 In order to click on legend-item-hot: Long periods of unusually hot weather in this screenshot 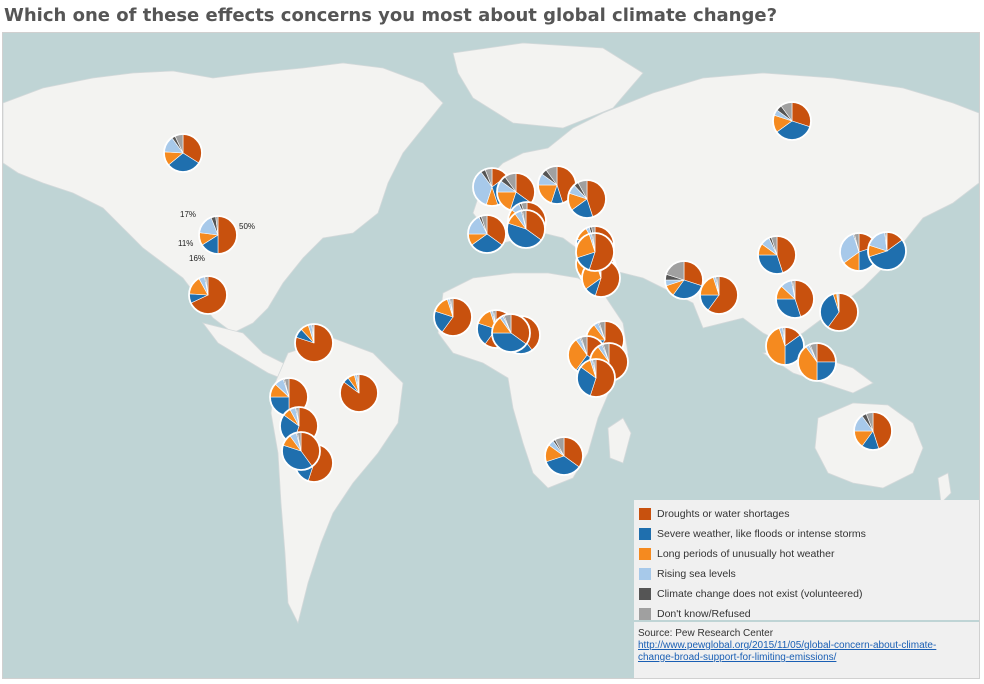, I will do `click(736, 554)`.